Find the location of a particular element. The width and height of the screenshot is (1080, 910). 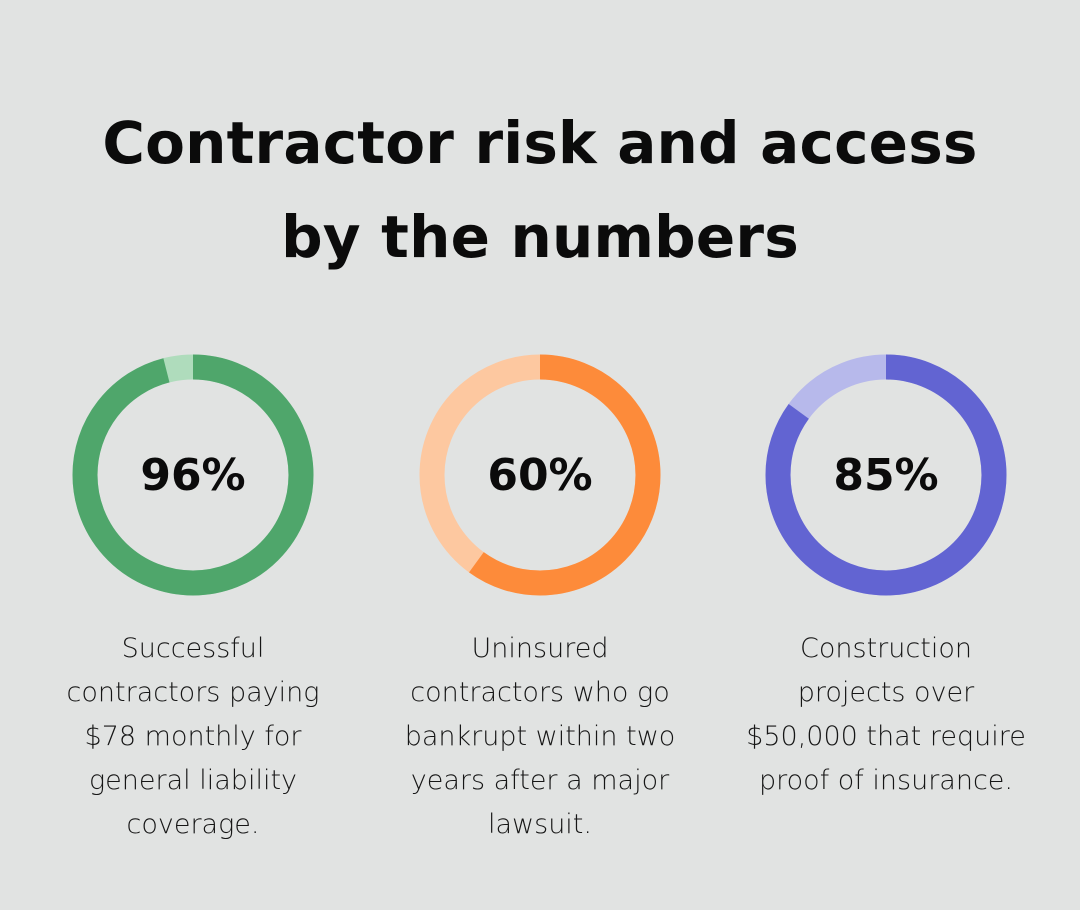

description-line: $50,000 that require is located at coordinates (886, 736).